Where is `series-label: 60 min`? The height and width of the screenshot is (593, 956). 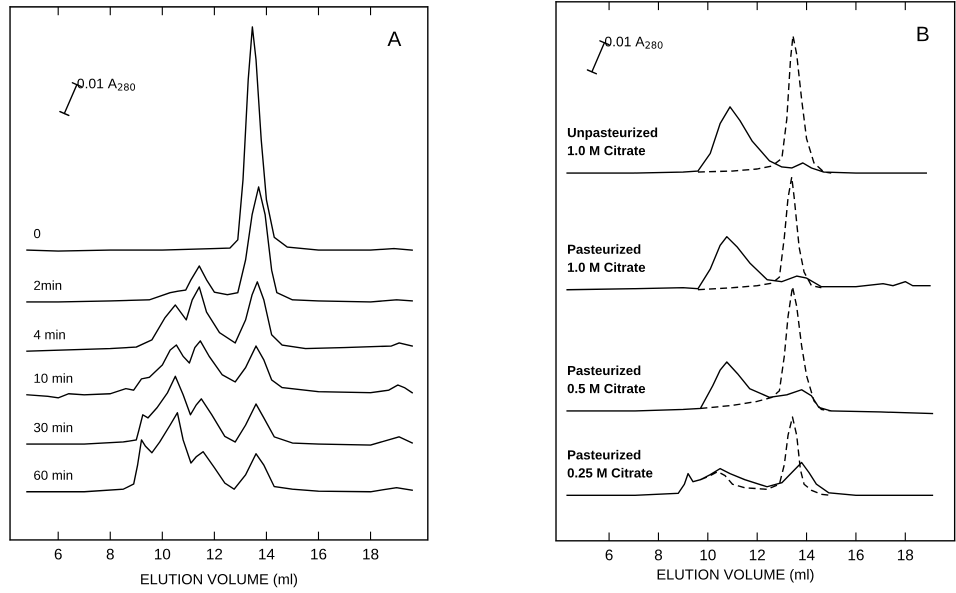 series-label: 60 min is located at coordinates (53, 475).